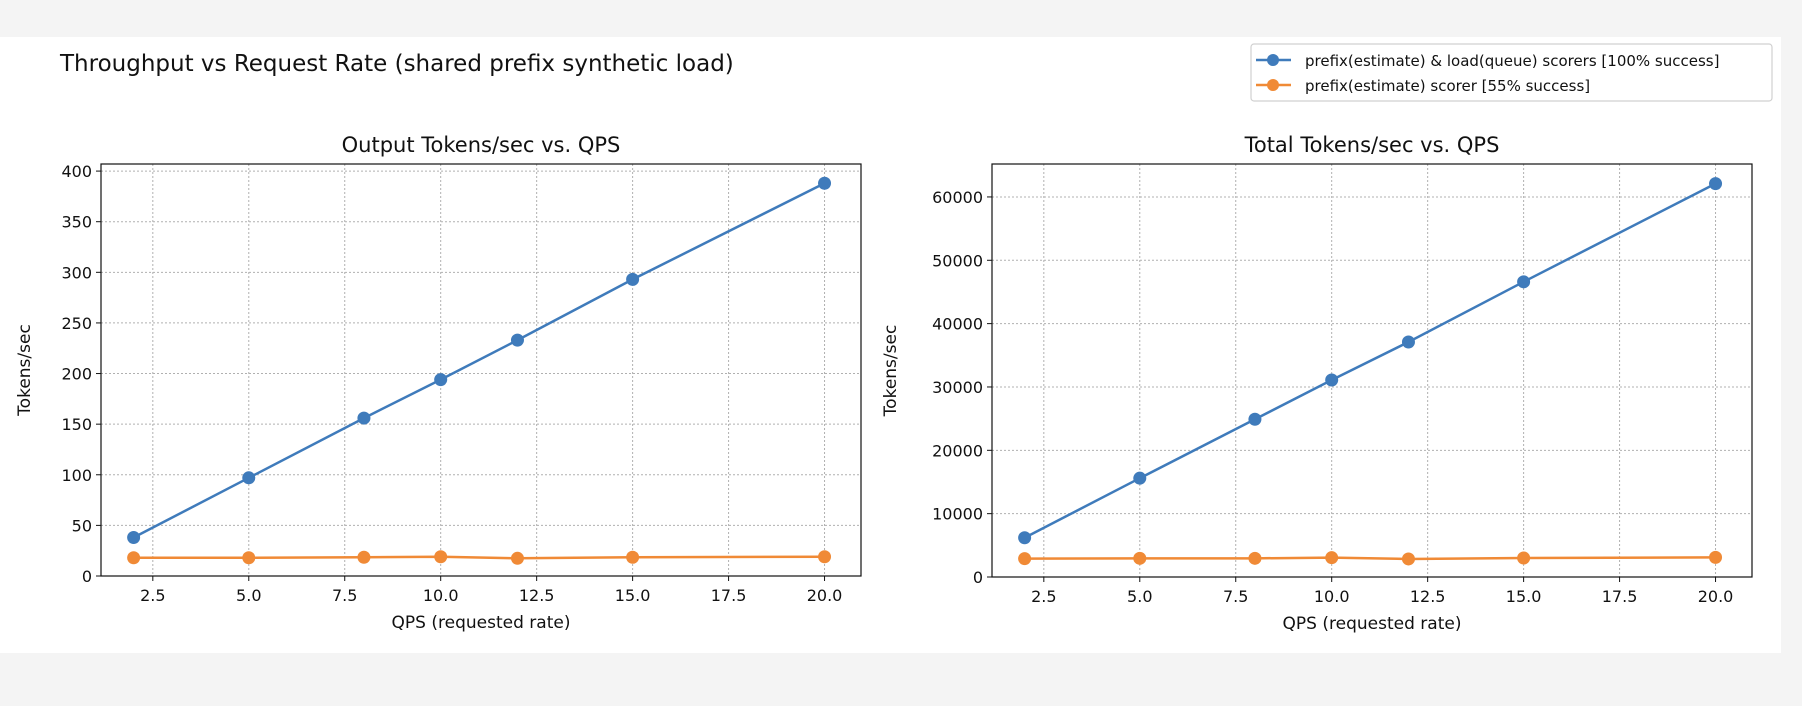 The width and height of the screenshot is (1802, 706). What do you see at coordinates (76, 272) in the screenshot?
I see `y-tick-label: 300` at bounding box center [76, 272].